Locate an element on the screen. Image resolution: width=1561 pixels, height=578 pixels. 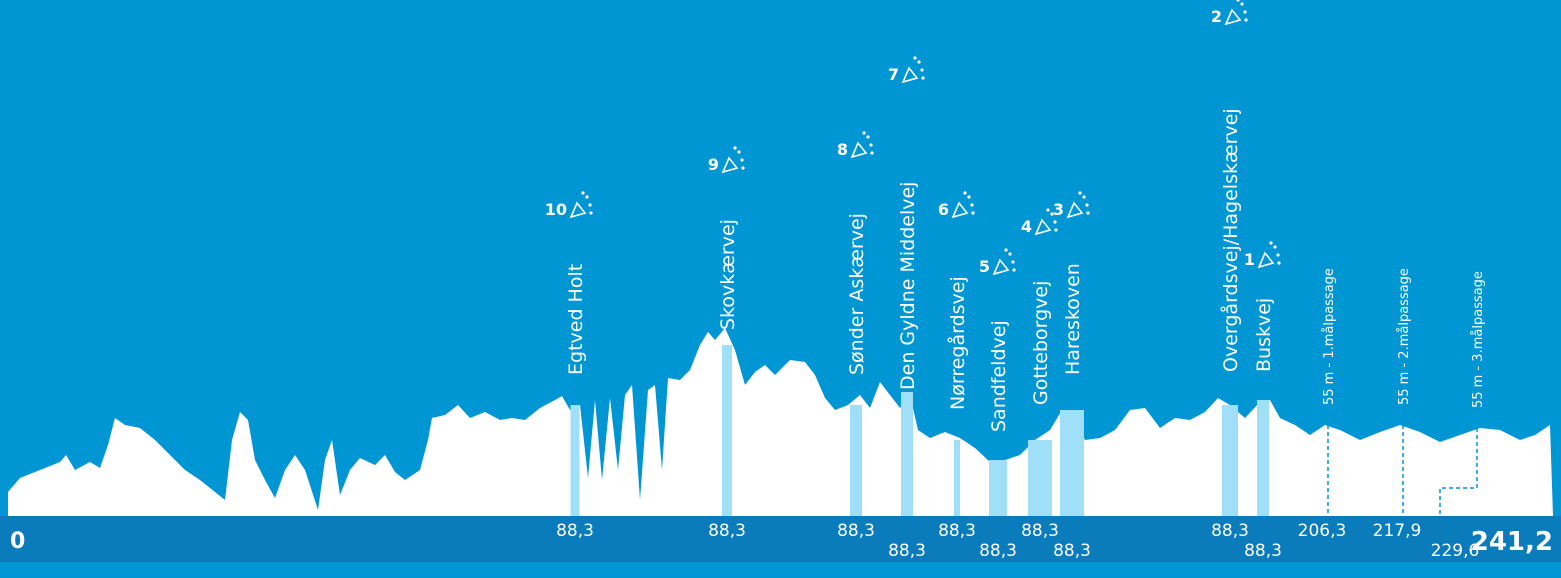
climb-rank: 3 is located at coordinates (1058, 209).